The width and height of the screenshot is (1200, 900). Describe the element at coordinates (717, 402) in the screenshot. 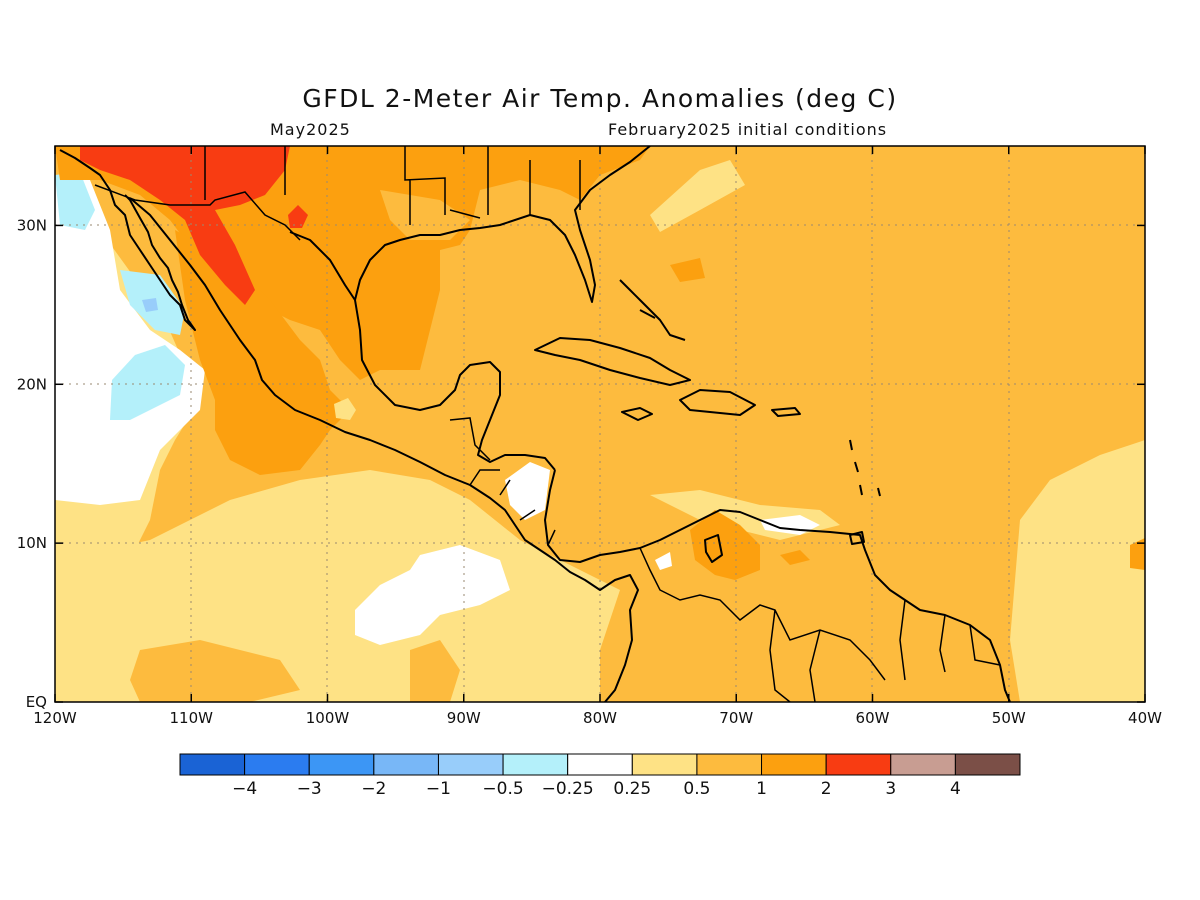

I see `island-hispaniola` at that location.